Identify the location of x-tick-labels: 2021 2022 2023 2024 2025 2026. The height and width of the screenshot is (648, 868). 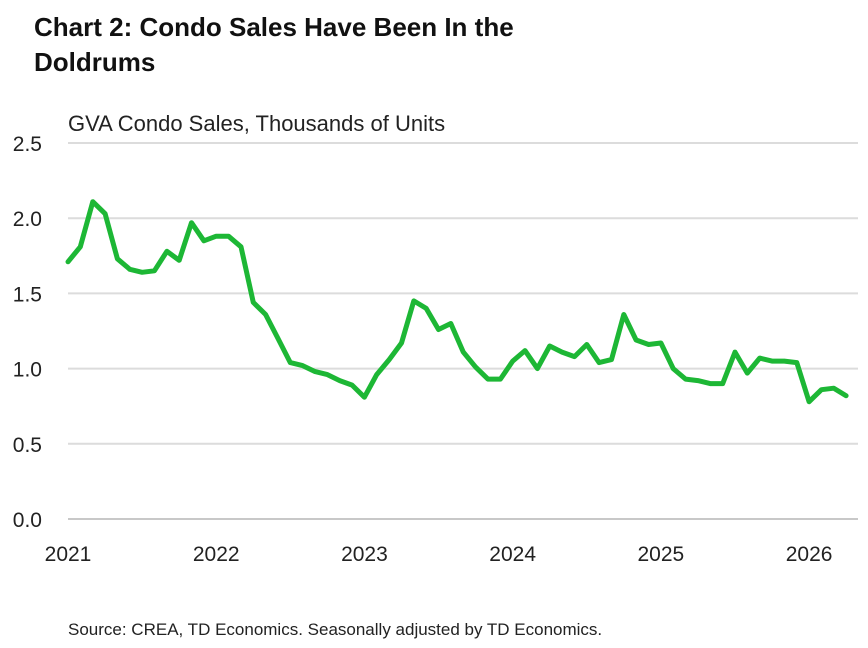
(439, 554).